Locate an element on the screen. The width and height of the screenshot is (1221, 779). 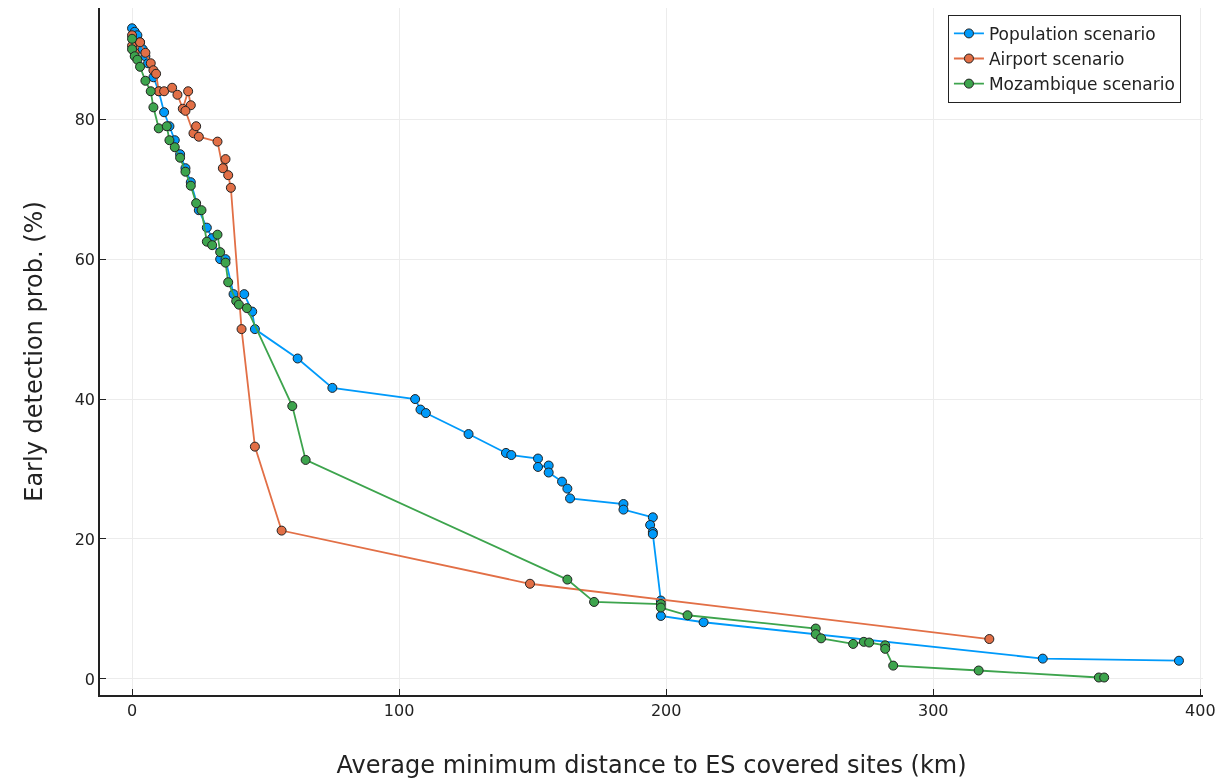
legend-label: Mozambique scenario is located at coordinates (1081, 84).